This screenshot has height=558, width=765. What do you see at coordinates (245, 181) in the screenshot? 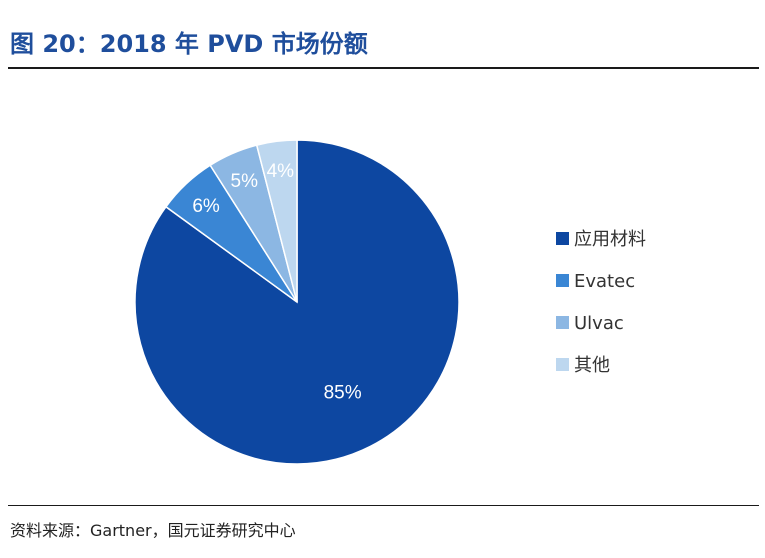
I see `slice-label-2: 5%` at bounding box center [245, 181].